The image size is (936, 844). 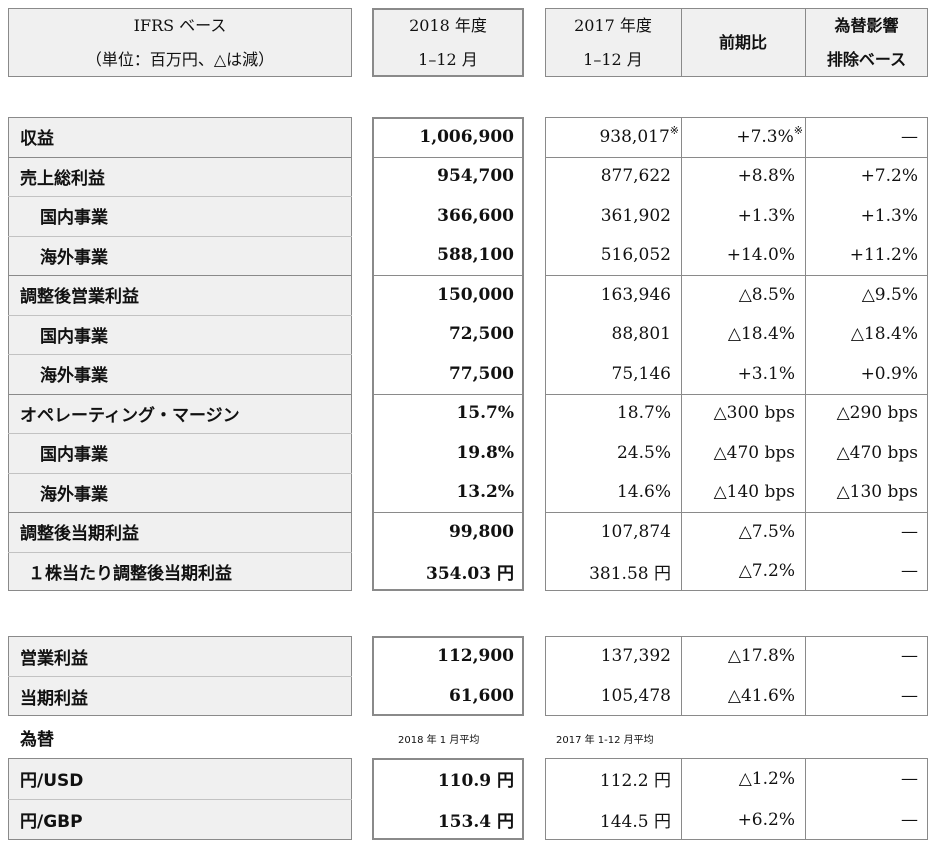 I want to click on fx-note-2017: 2017 年 1-12 月平均, so click(x=605, y=740).